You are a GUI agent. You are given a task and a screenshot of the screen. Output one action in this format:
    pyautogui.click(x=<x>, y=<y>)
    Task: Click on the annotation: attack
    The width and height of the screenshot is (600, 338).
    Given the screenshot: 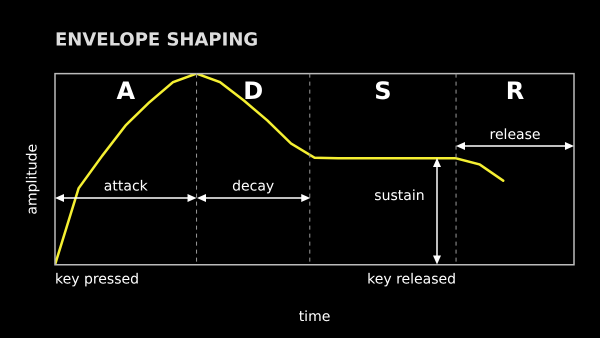 What is the action you would take?
    pyautogui.click(x=126, y=186)
    